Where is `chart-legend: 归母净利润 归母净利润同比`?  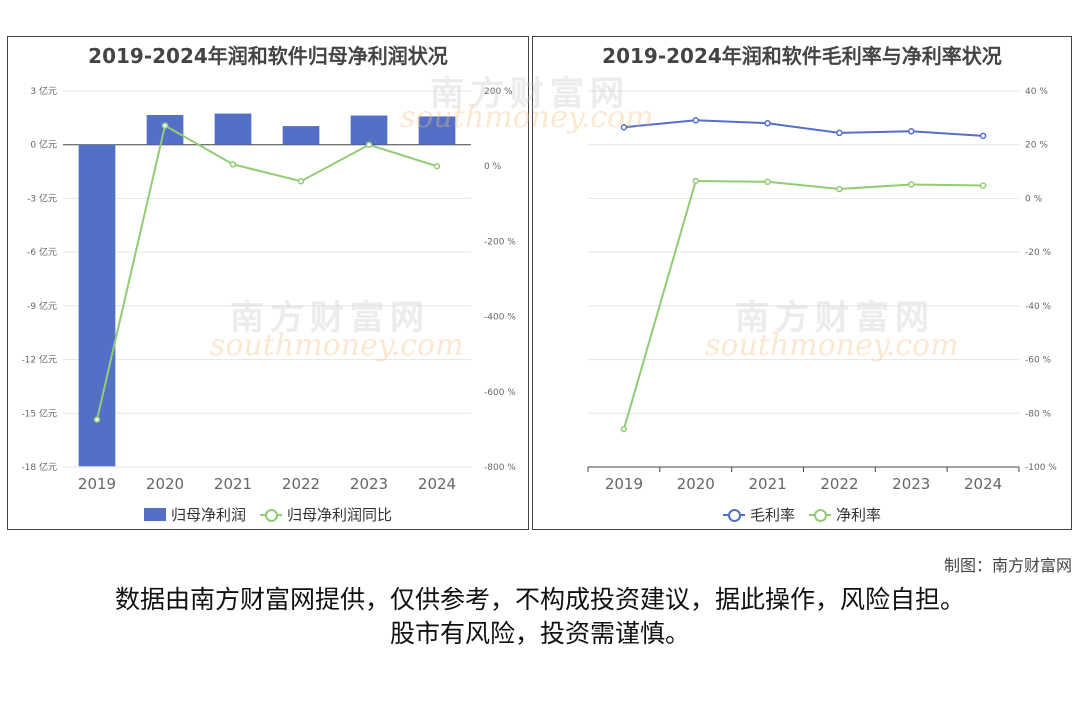 chart-legend: 归母净利润 归母净利润同比 is located at coordinates (268, 514).